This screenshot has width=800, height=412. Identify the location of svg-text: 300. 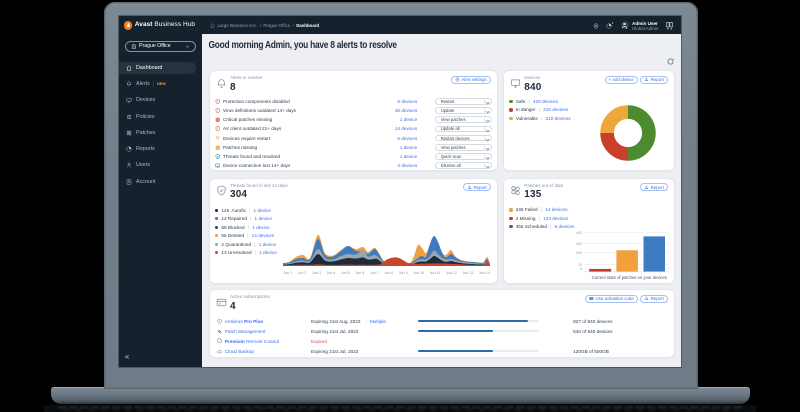
(578, 242).